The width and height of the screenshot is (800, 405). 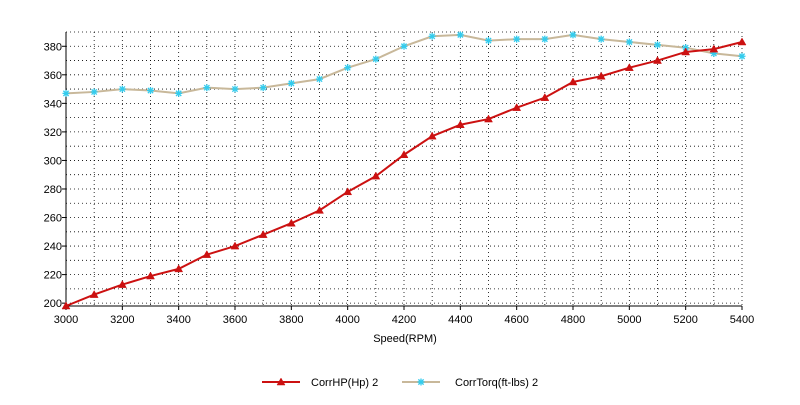 I want to click on y-tick-label: 340, so click(x=53, y=104).